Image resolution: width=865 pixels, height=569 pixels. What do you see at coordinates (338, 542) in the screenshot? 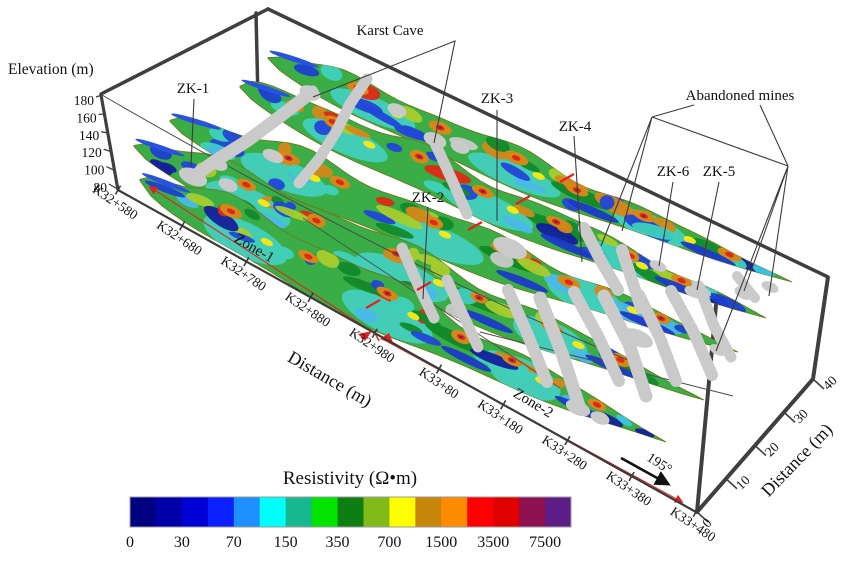
I see `colorbar-tick-label: 350` at bounding box center [338, 542].